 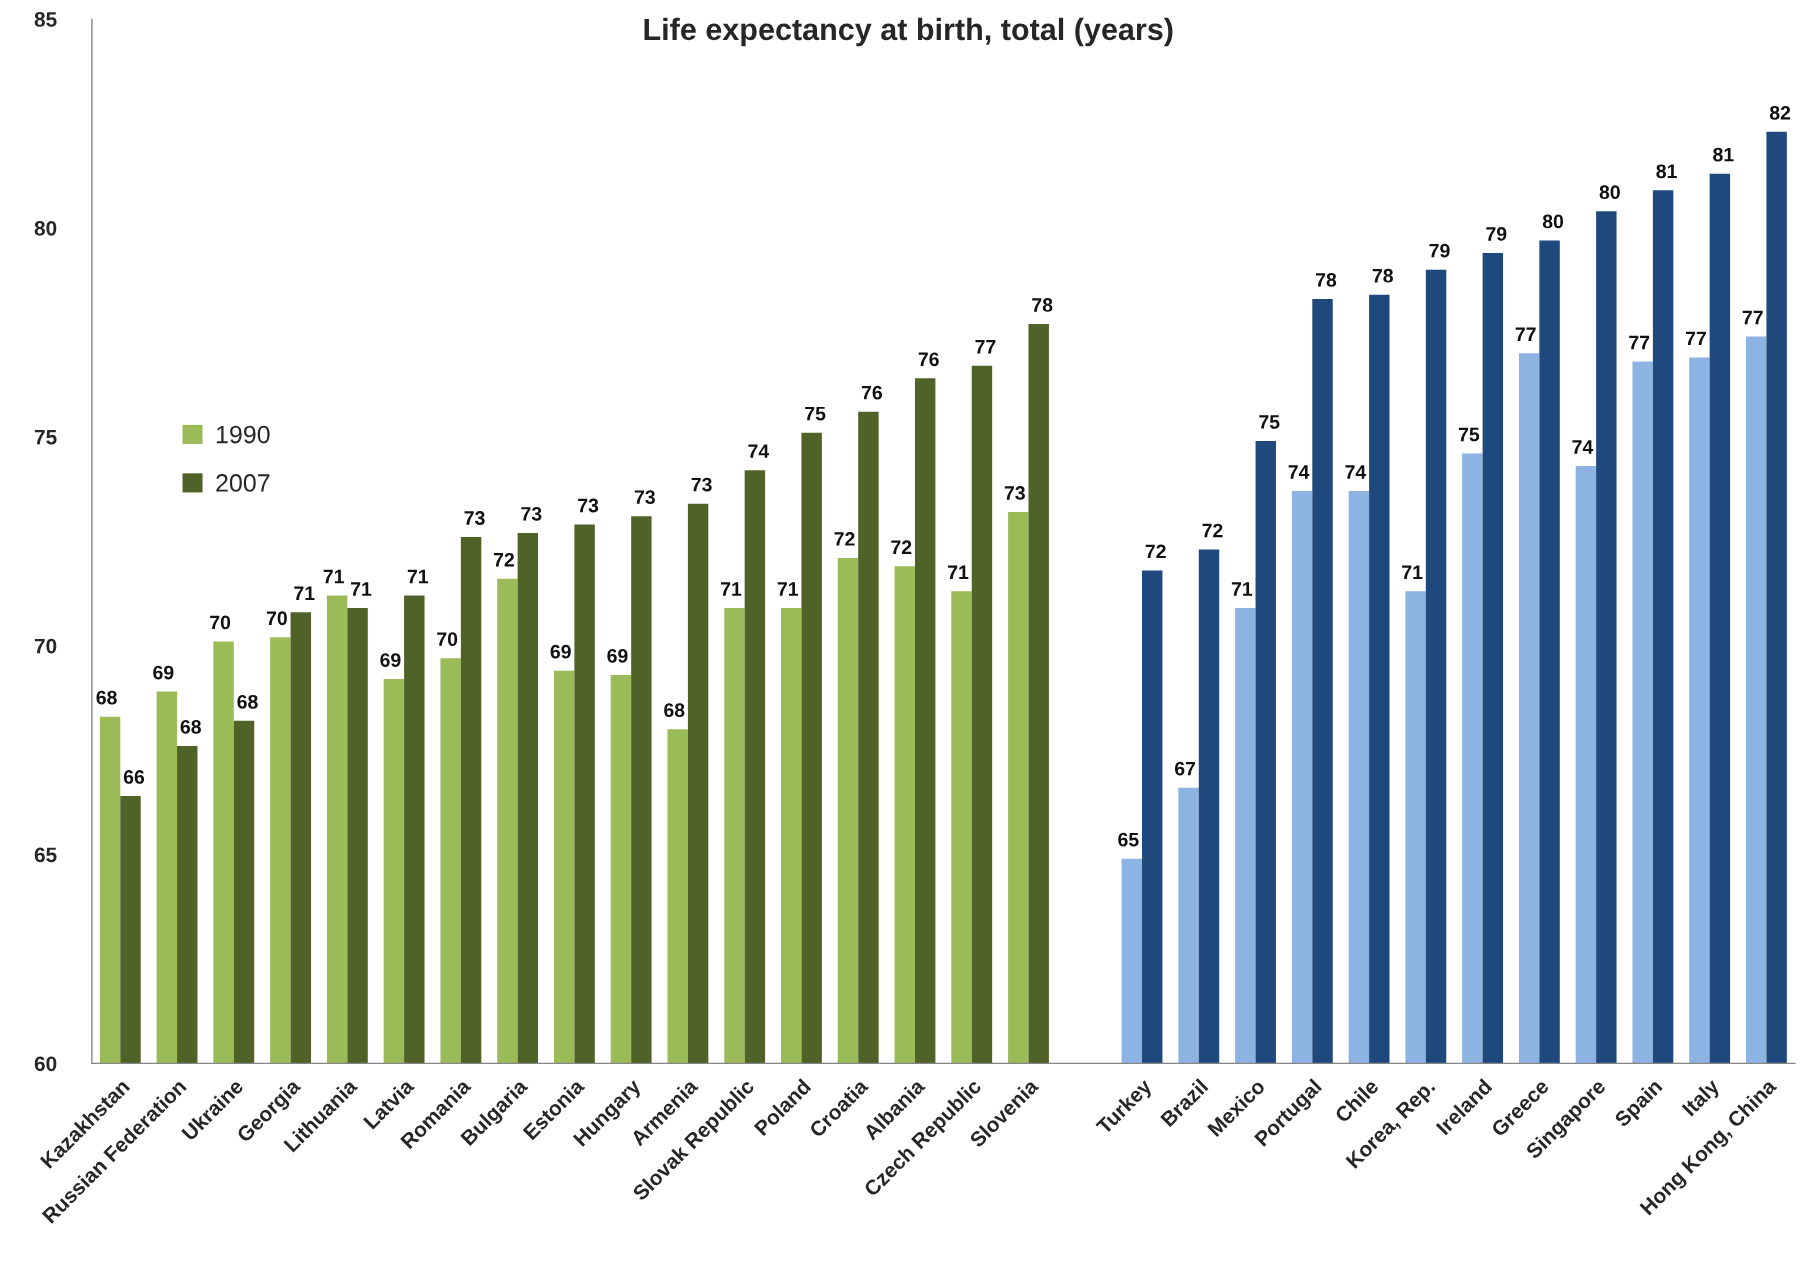 I want to click on data-label: 65, so click(x=1128, y=839).